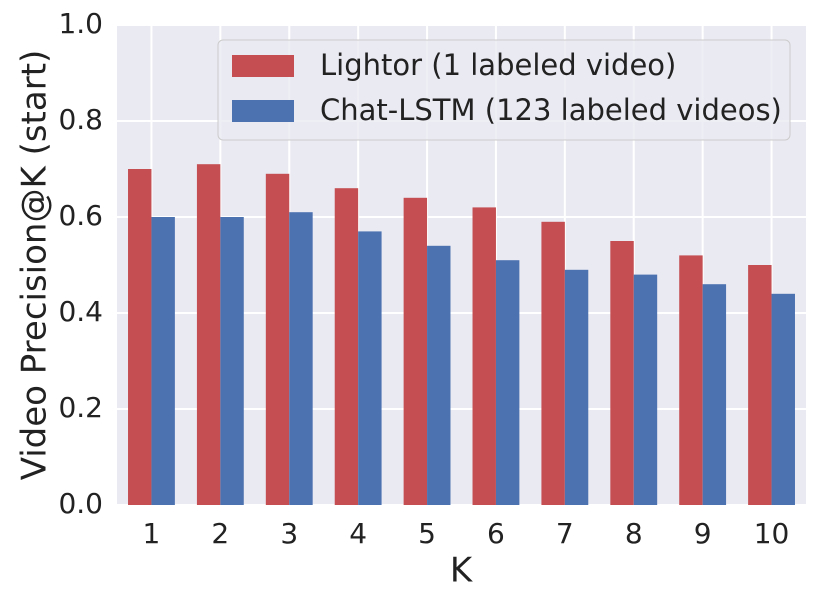 The height and width of the screenshot is (609, 831). What do you see at coordinates (80, 503) in the screenshot?
I see `y-tick-label: 0.0` at bounding box center [80, 503].